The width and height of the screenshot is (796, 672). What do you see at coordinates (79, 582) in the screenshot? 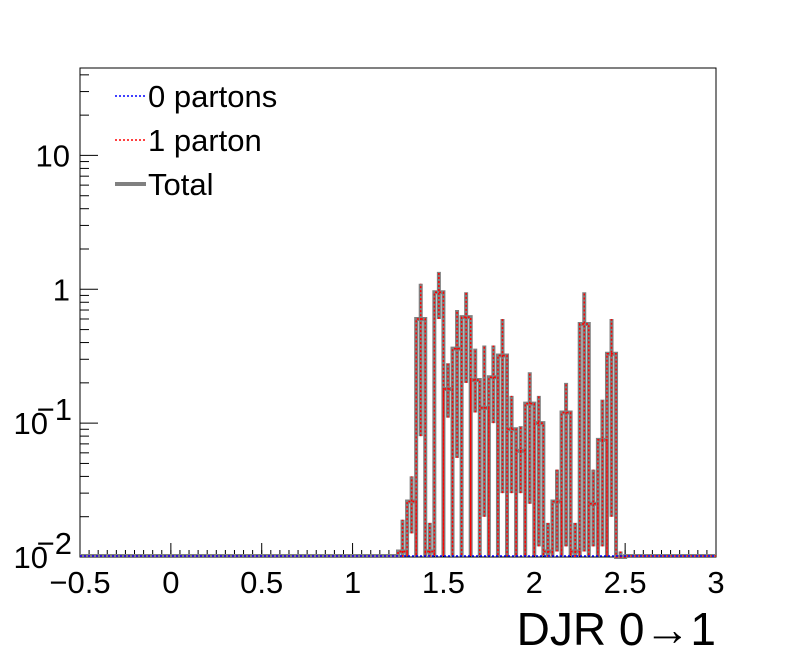
I see `x-tick-label: −0.5` at bounding box center [79, 582].